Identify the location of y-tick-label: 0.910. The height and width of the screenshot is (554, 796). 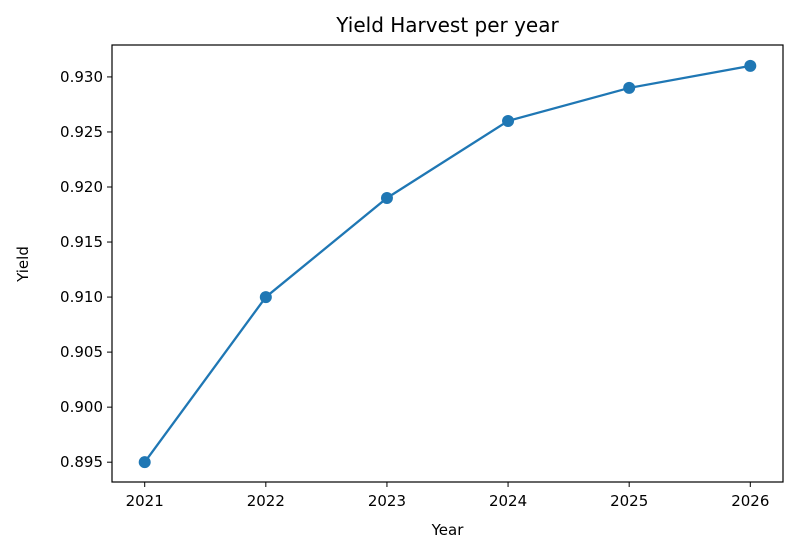
(81, 297).